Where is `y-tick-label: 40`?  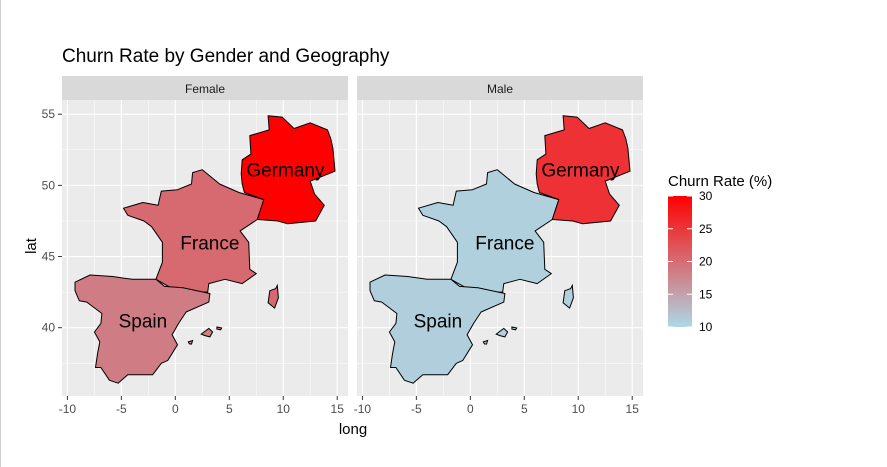 y-tick-label: 40 is located at coordinates (49, 328).